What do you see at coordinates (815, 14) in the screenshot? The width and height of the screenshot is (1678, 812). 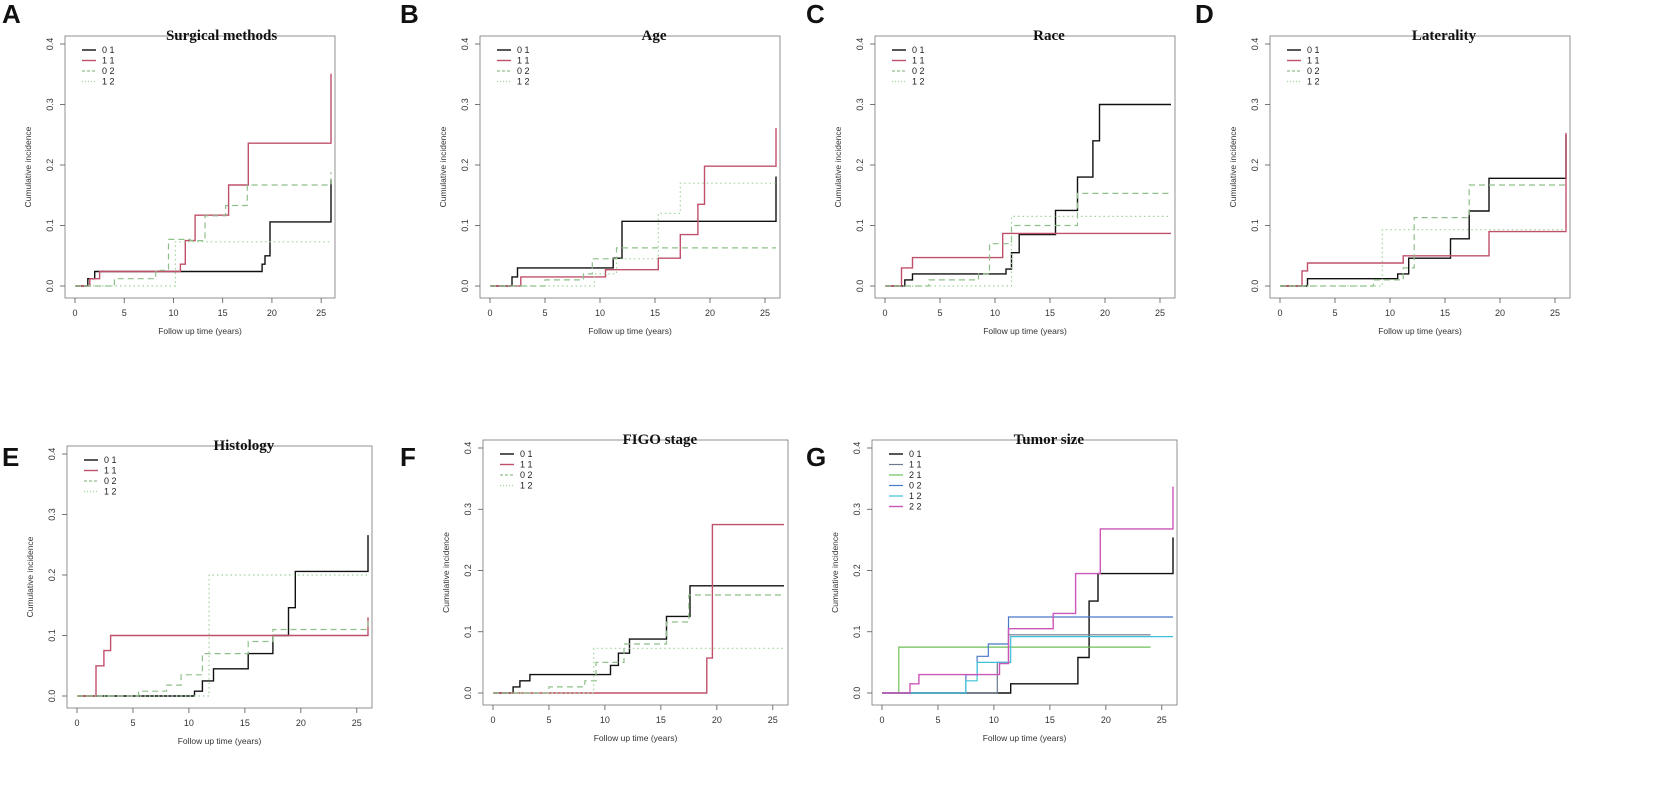 I see `panel-letter: C` at bounding box center [815, 14].